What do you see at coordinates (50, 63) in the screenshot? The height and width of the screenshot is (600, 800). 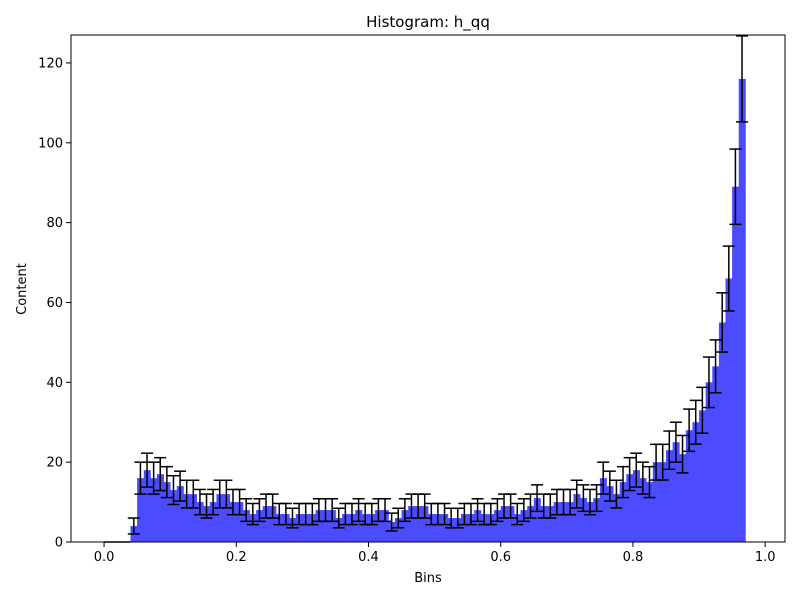 I see `y-tick-label: 120` at bounding box center [50, 63].